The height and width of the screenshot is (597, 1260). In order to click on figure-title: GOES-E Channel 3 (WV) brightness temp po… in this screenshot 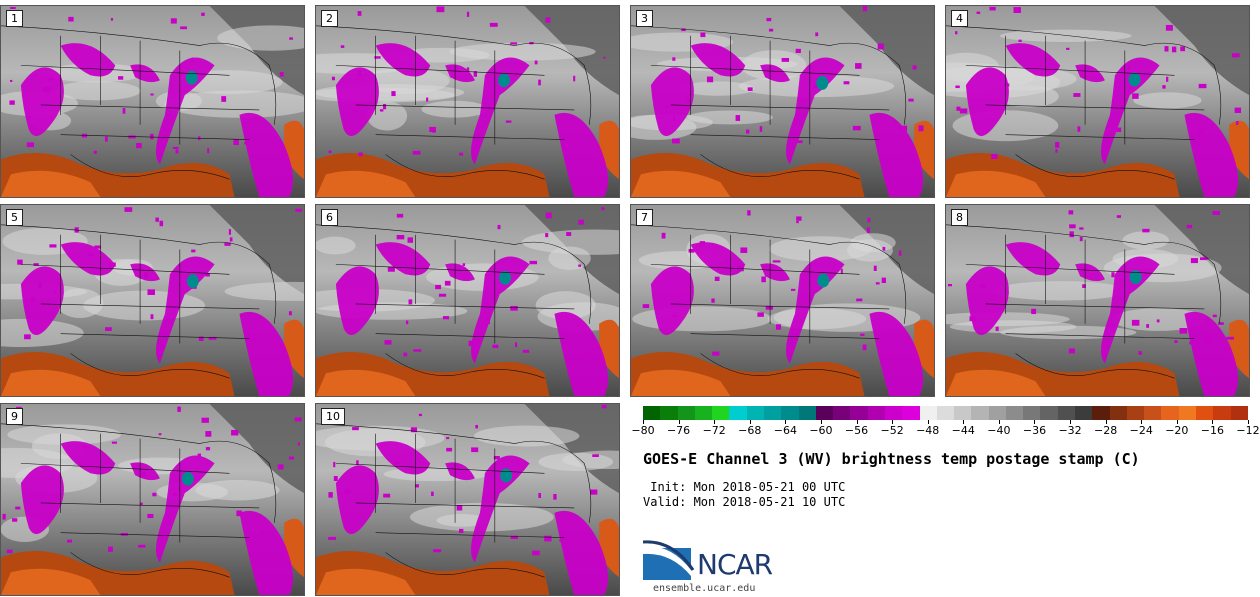, I will do `click(891, 459)`.